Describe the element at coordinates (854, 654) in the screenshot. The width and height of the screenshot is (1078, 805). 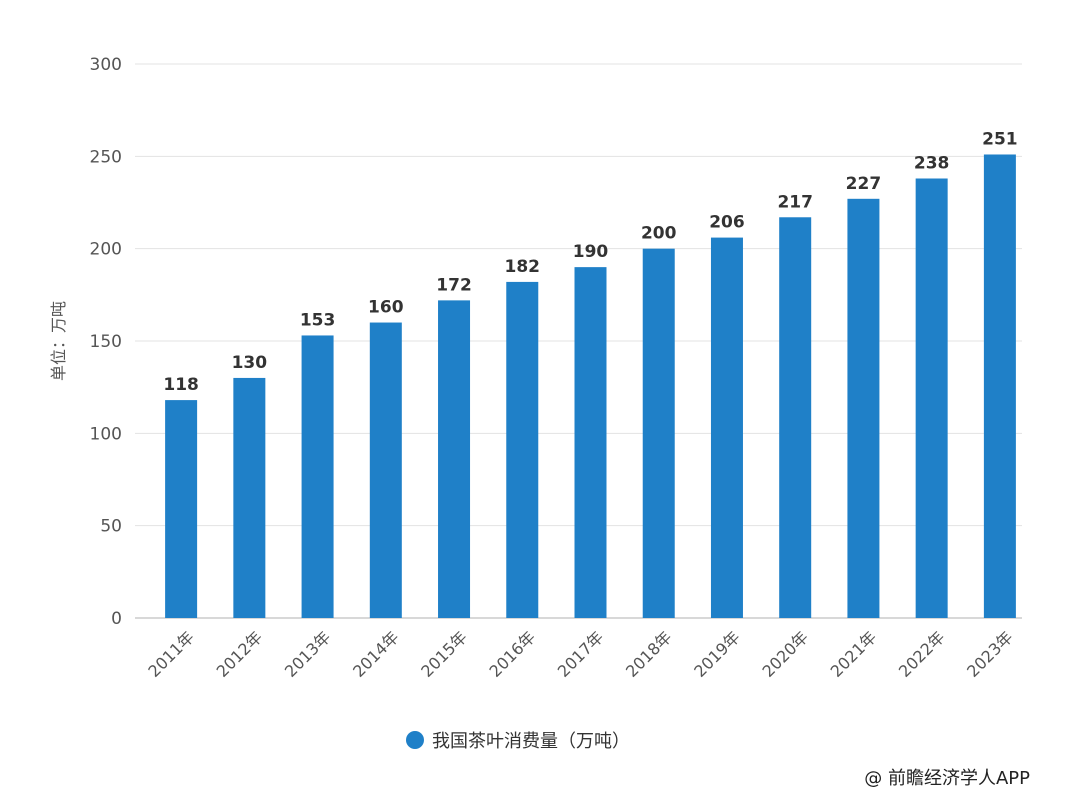
I see `x-tick-label: 2021年` at that location.